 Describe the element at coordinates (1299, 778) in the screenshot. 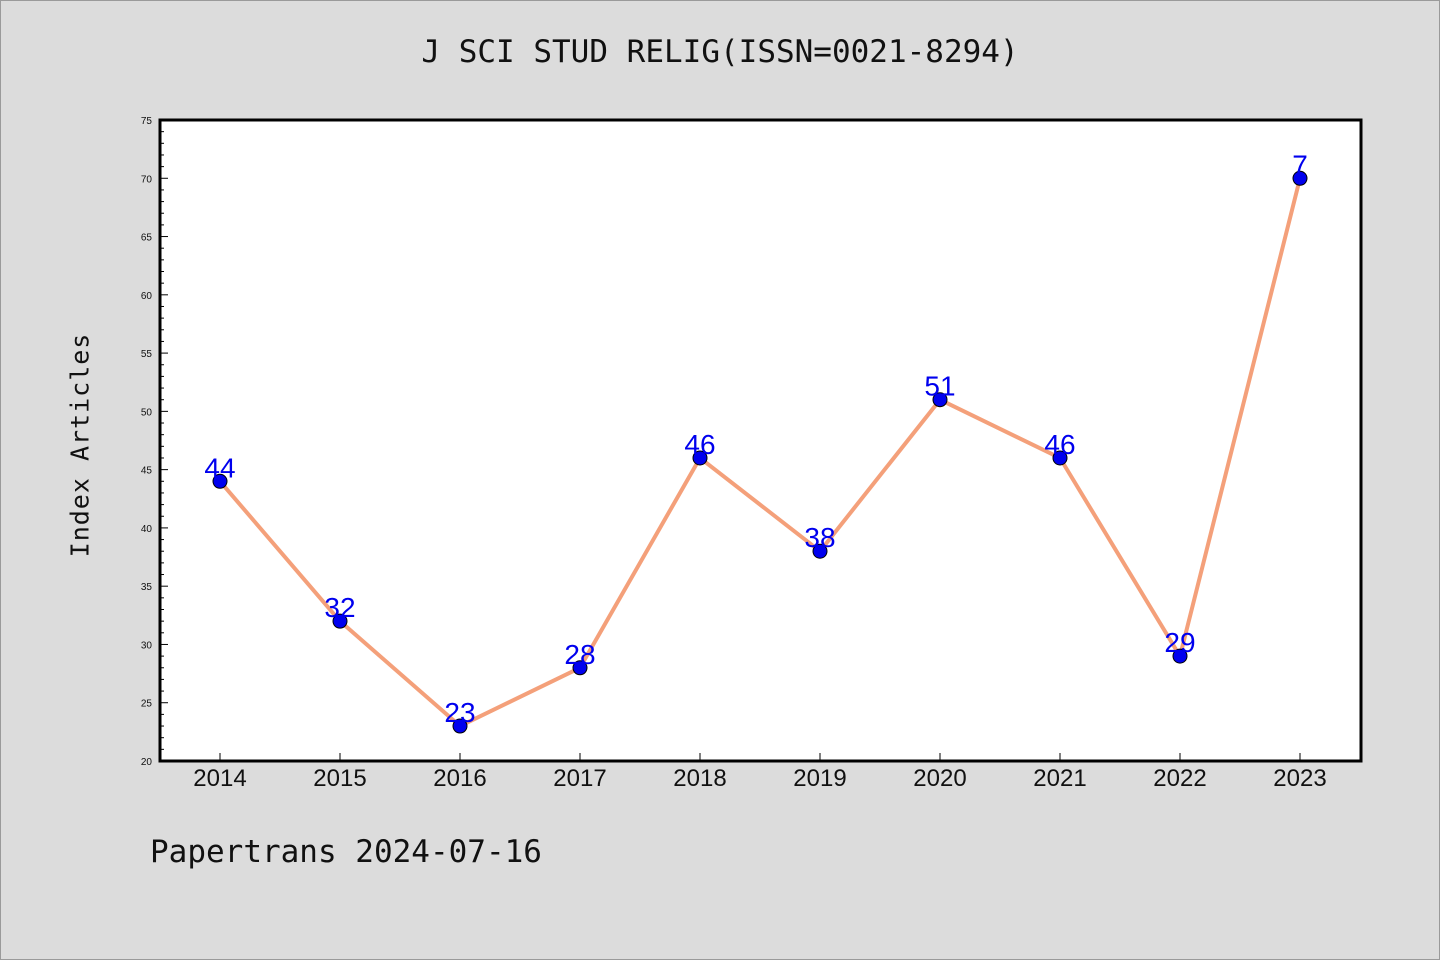

I see `x-tick-label: 2023` at that location.